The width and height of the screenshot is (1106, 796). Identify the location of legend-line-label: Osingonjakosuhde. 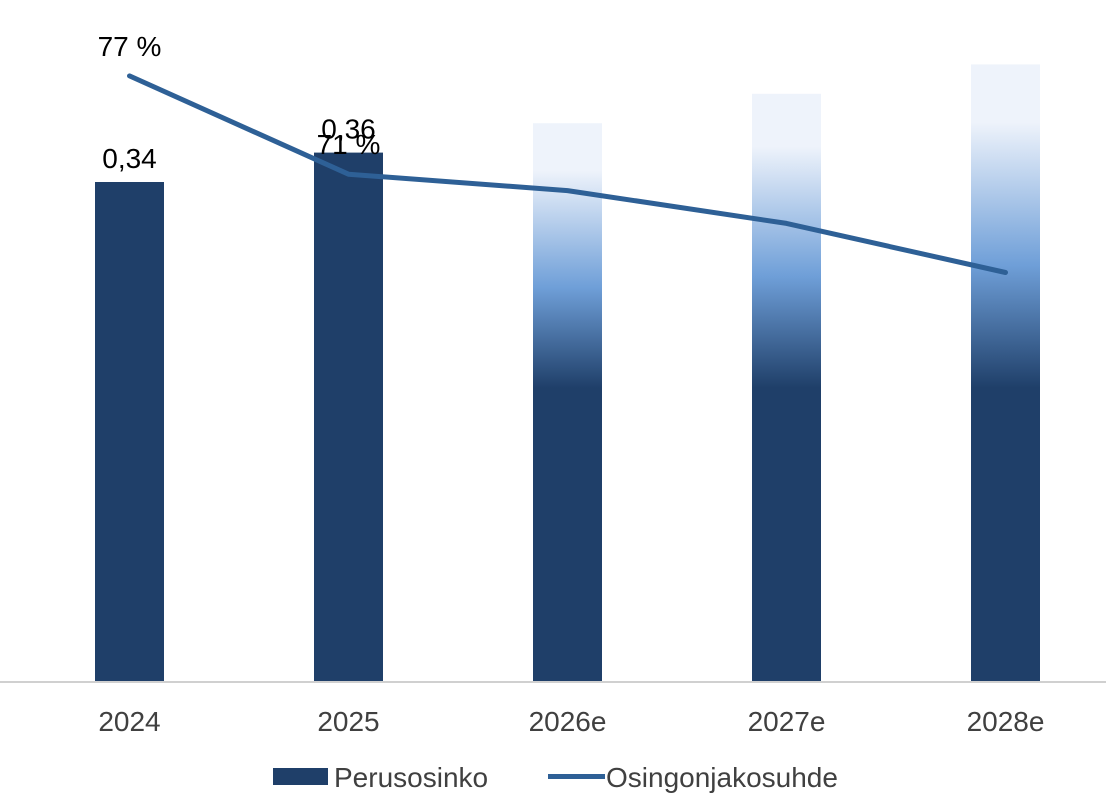
(722, 777).